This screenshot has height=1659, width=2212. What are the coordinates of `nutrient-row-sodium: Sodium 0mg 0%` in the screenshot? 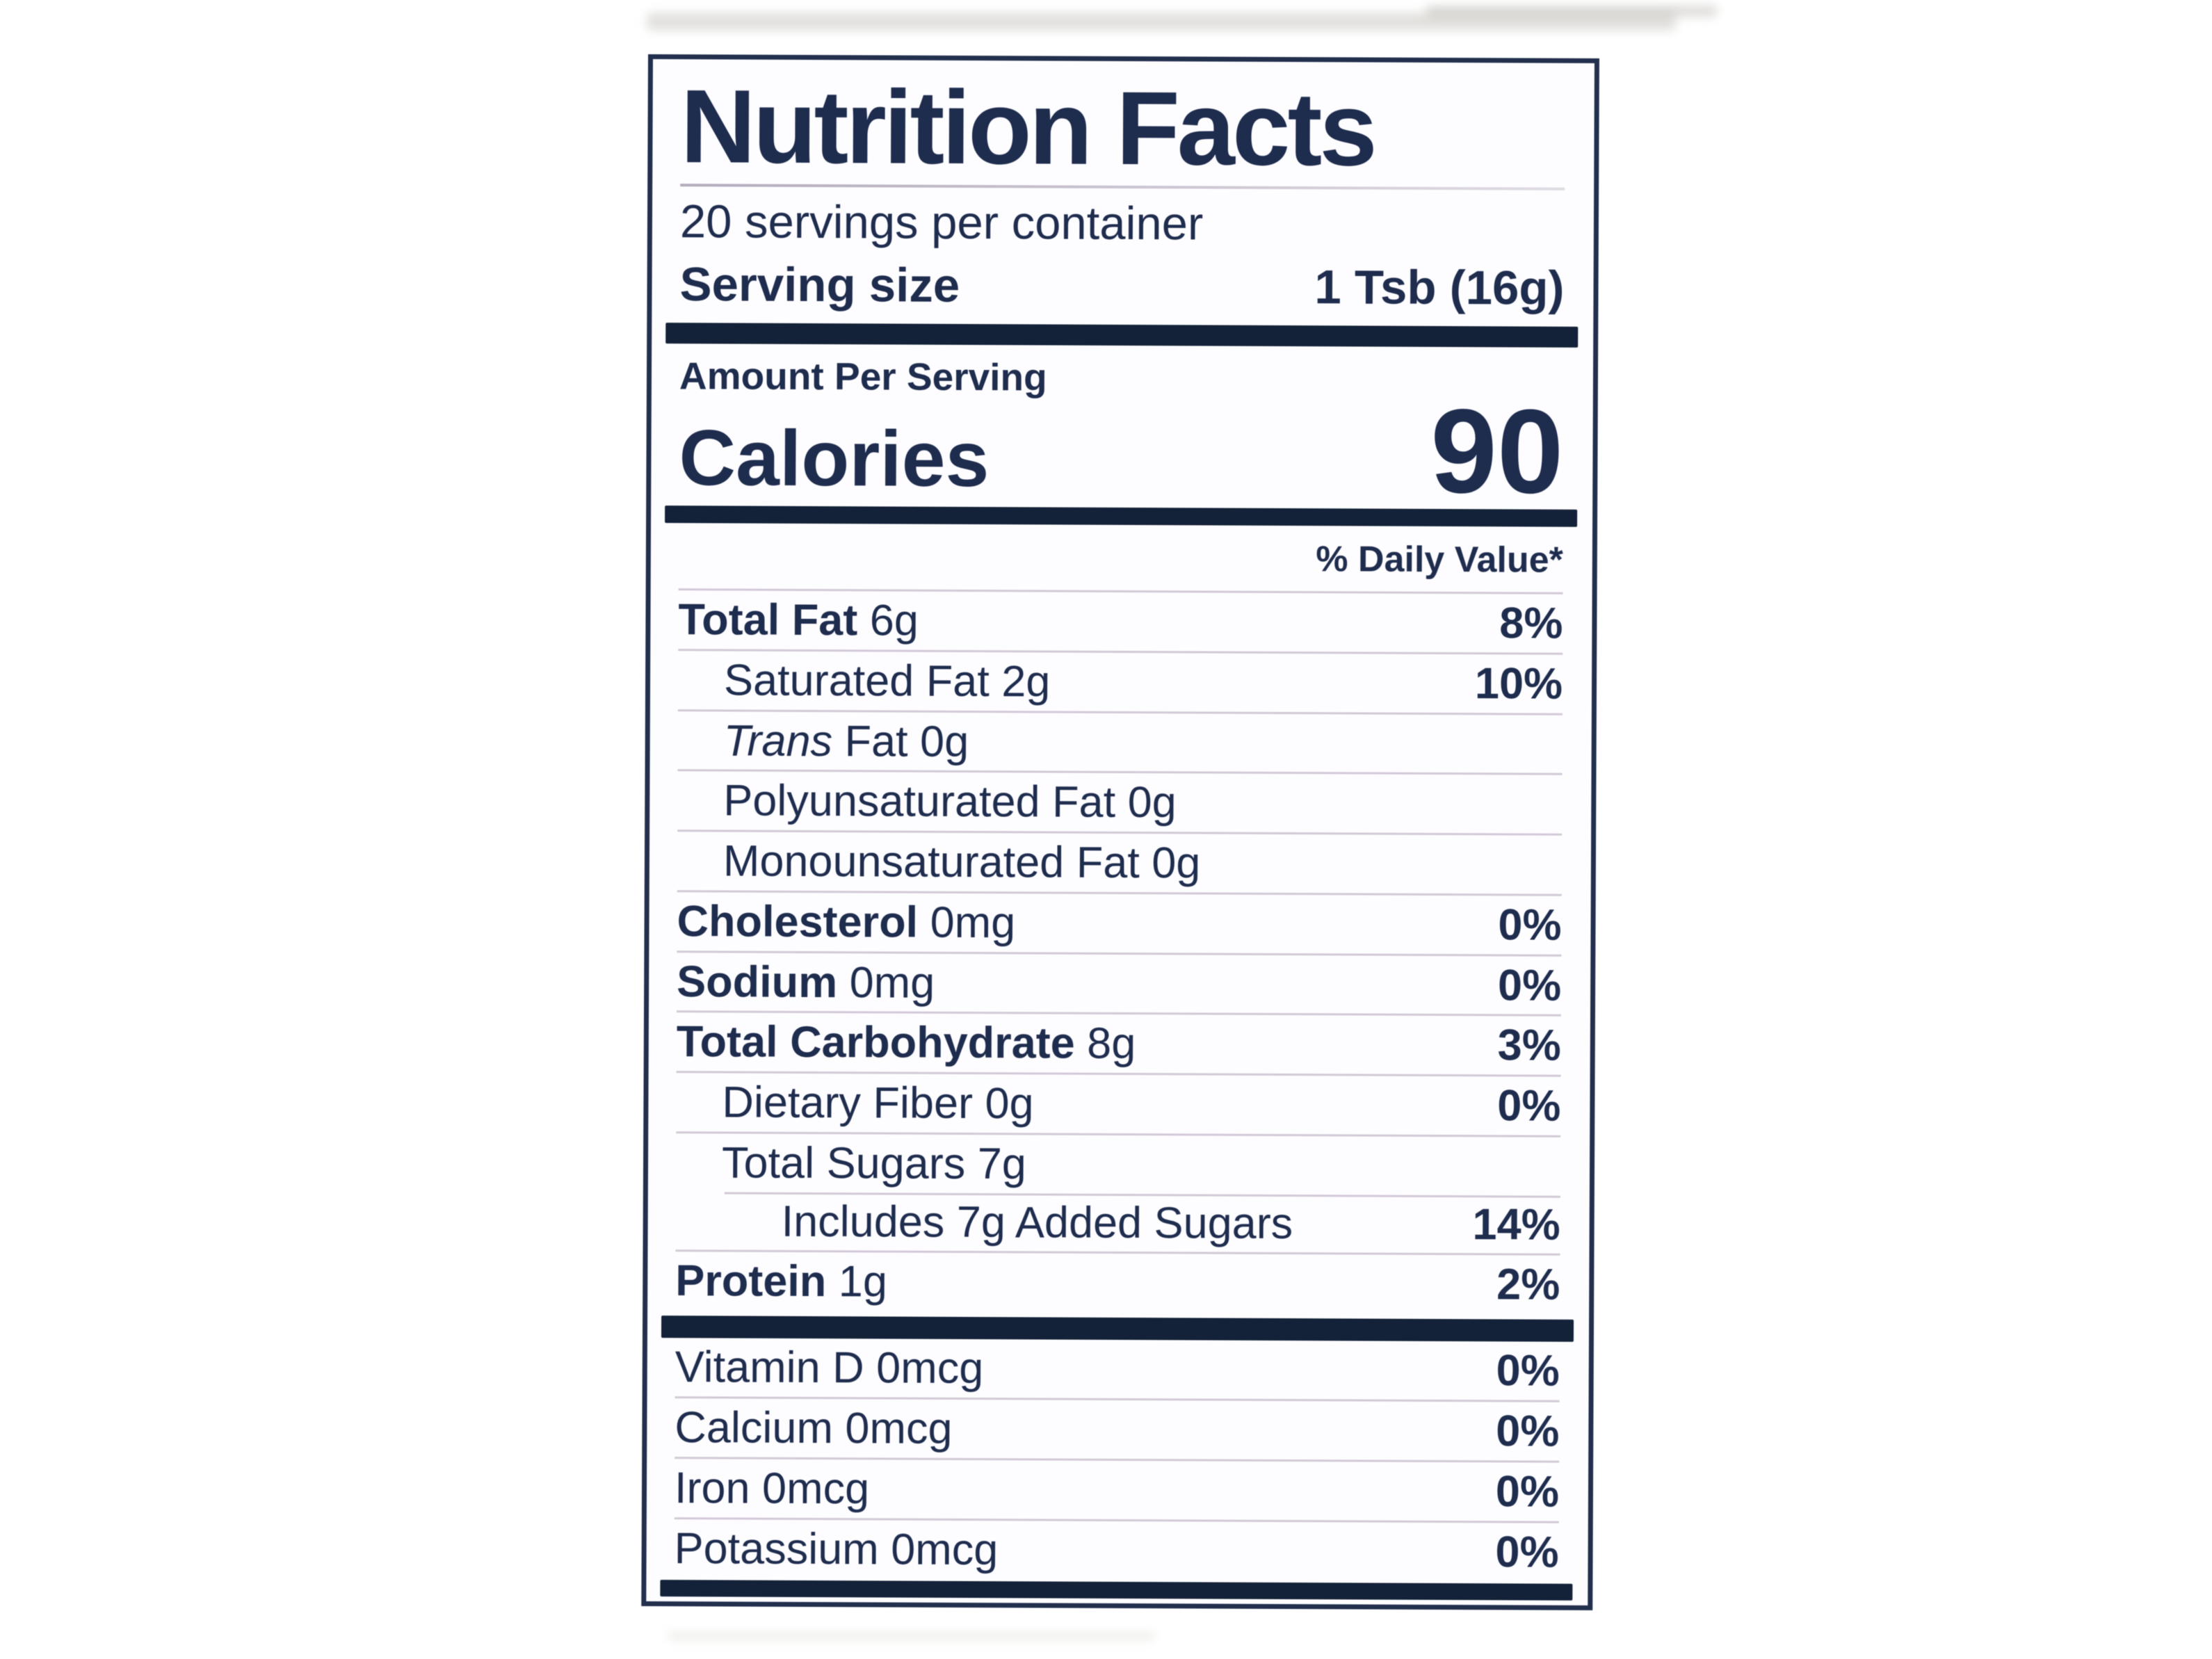 It's located at (1119, 983).